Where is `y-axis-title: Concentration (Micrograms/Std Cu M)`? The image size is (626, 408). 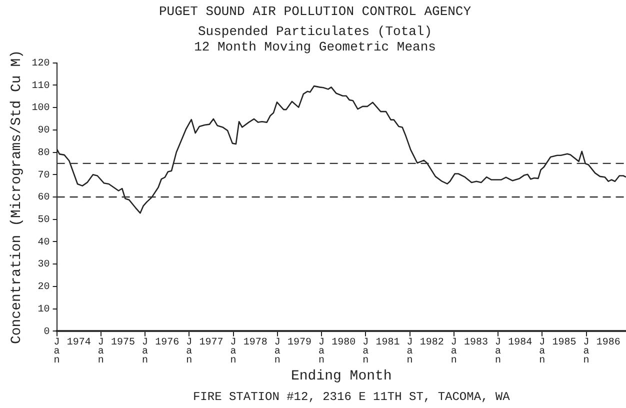 y-axis-title: Concentration (Micrograms/Std Cu M) is located at coordinates (17, 197).